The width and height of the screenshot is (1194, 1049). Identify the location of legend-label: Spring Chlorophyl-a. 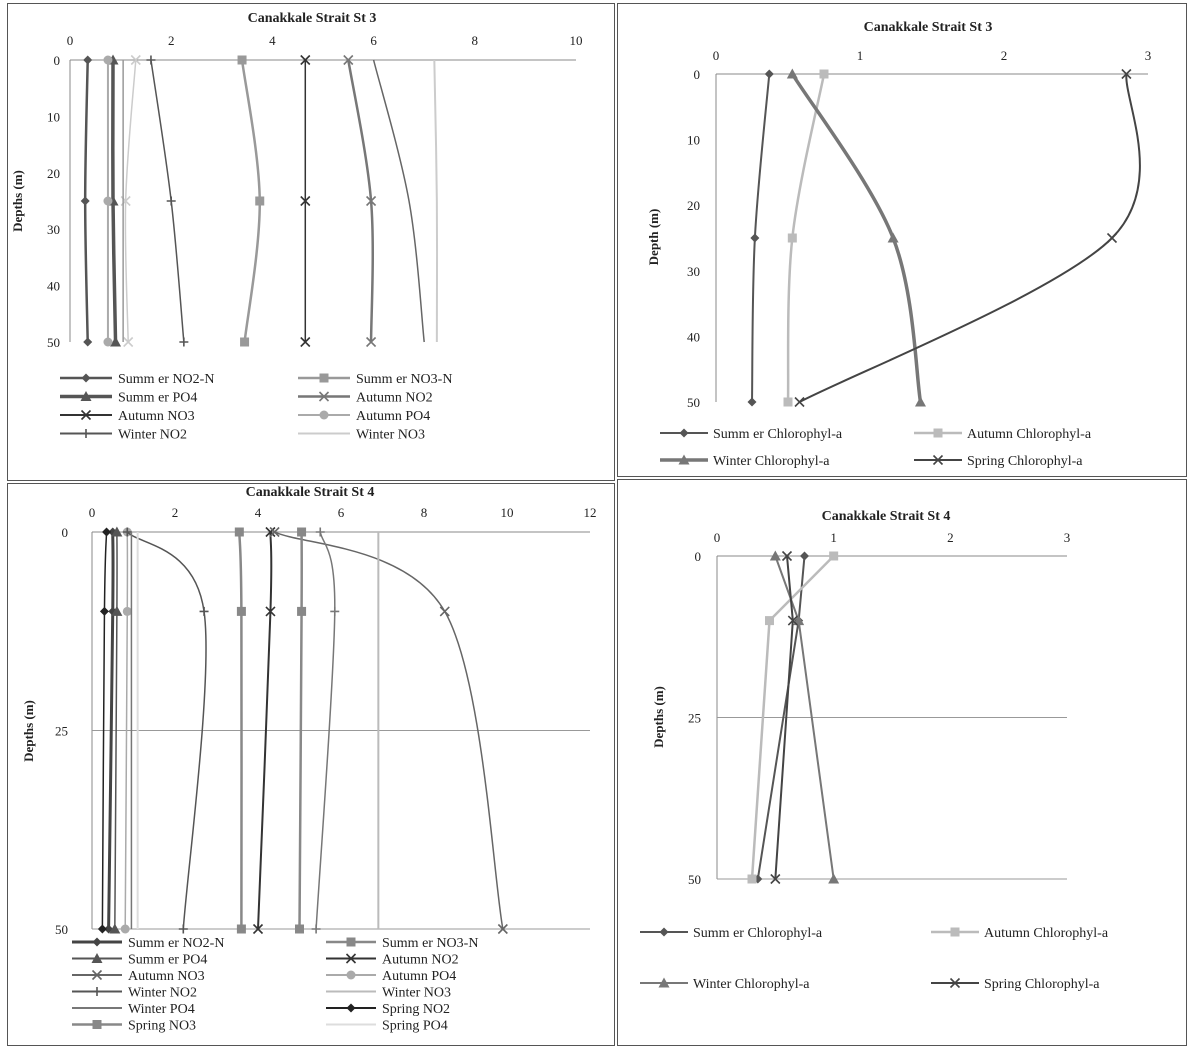
(1025, 461).